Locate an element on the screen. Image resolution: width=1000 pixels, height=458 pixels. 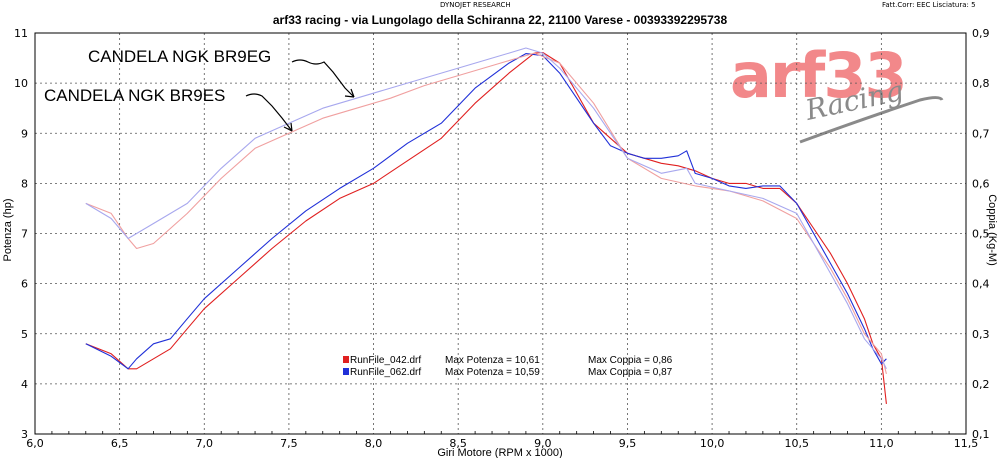
x-tick-label: 7,5 is located at coordinates (289, 443).